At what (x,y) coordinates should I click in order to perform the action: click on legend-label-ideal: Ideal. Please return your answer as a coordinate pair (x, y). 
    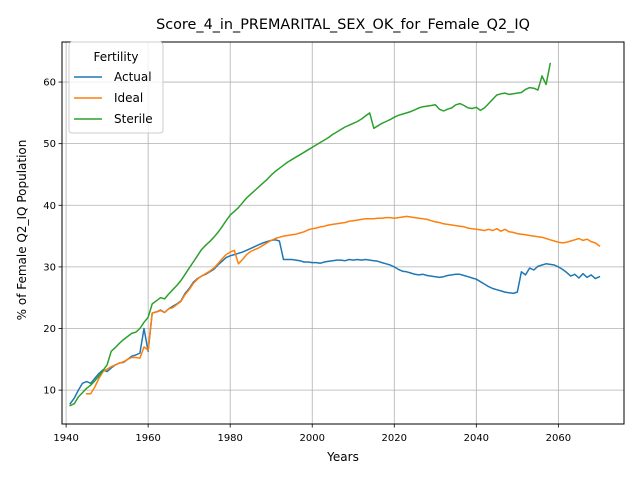
    Looking at the image, I should click on (128, 98).